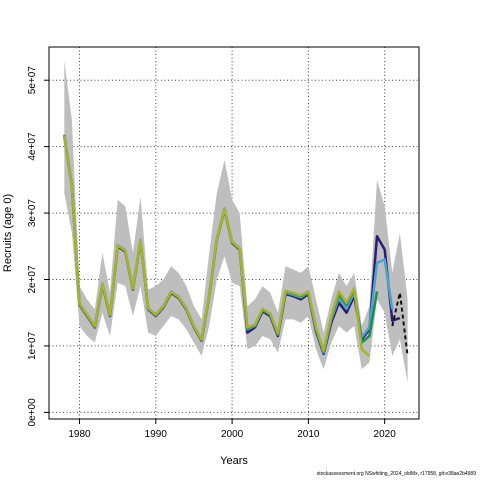  I want to click on y-tick-label-2: 2e+07, so click(32, 279).